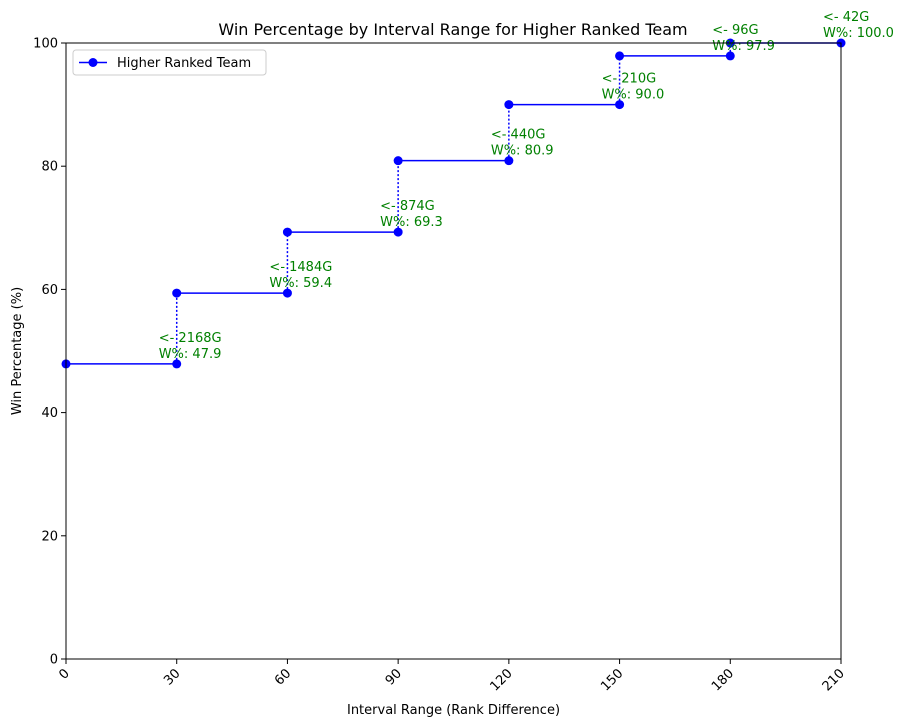  What do you see at coordinates (411, 222) in the screenshot?
I see `annotation-win-pct: W%: 69.3` at bounding box center [411, 222].